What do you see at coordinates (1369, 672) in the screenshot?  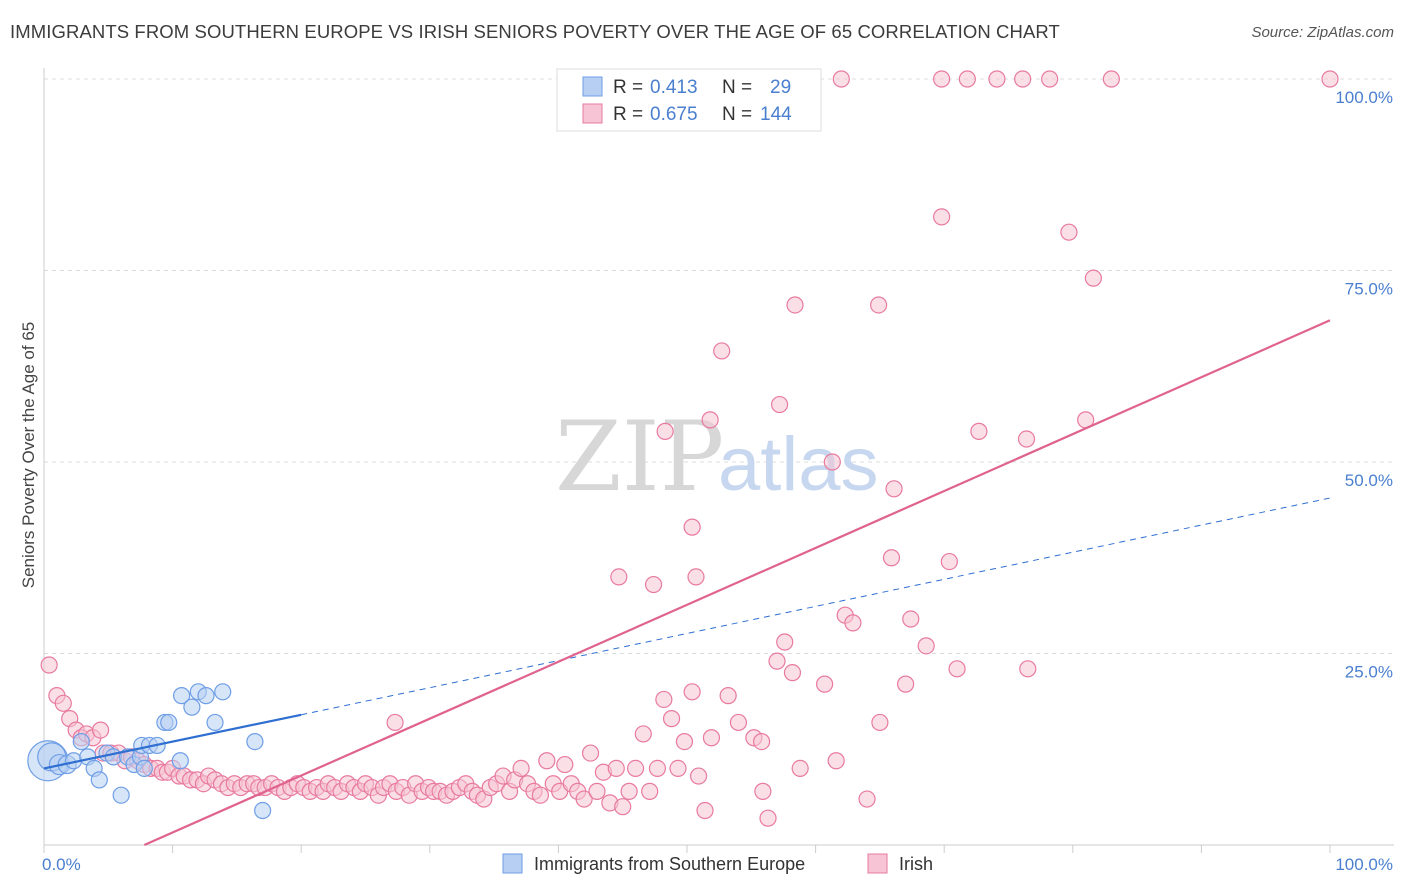 I see `y-tick-label: 25.0%` at bounding box center [1369, 672].